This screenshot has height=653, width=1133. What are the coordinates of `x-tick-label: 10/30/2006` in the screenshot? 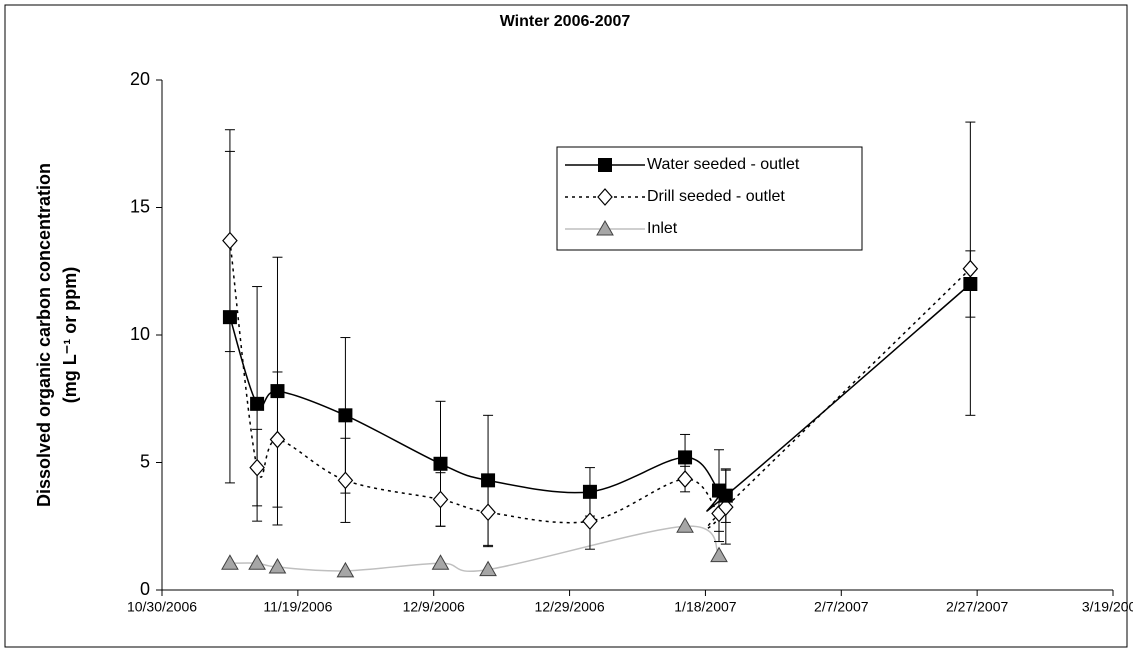 It's located at (162, 607).